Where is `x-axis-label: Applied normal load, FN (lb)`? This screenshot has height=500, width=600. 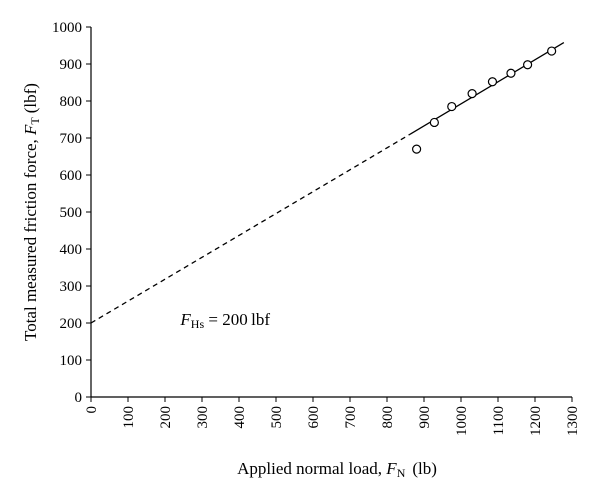
x-axis-label: Applied normal load, FN (lb) is located at coordinates (337, 469).